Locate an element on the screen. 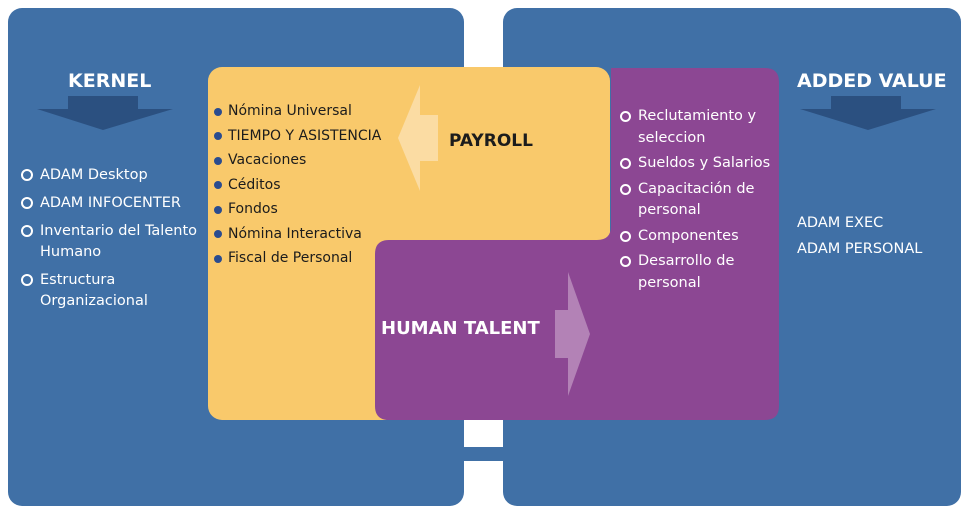 The height and width of the screenshot is (508, 970). list-item: ADAM INFOCENTER is located at coordinates (120, 203).